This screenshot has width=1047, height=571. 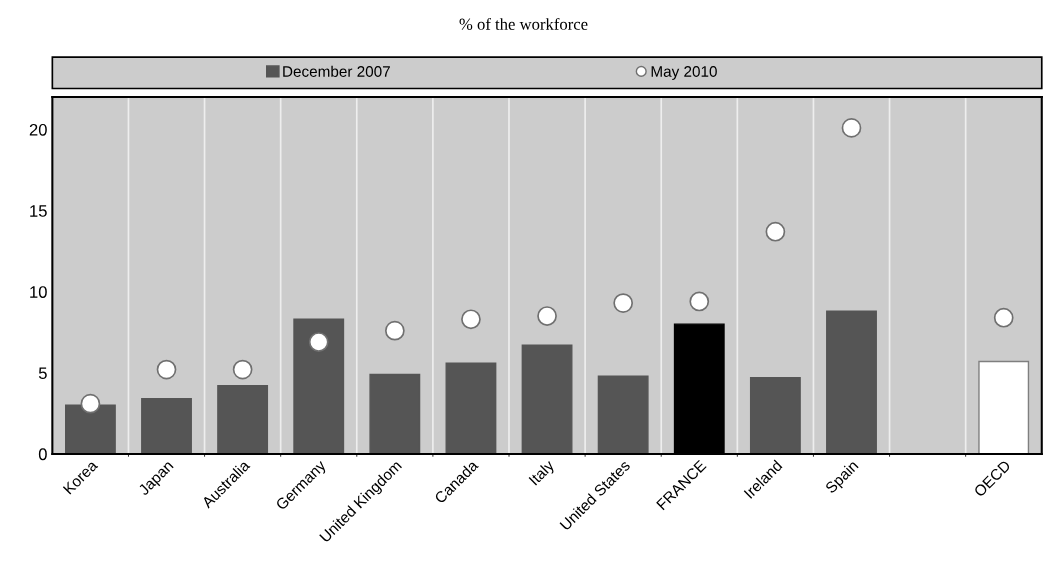 I want to click on chart-title: % of the workforce, so click(x=523, y=23).